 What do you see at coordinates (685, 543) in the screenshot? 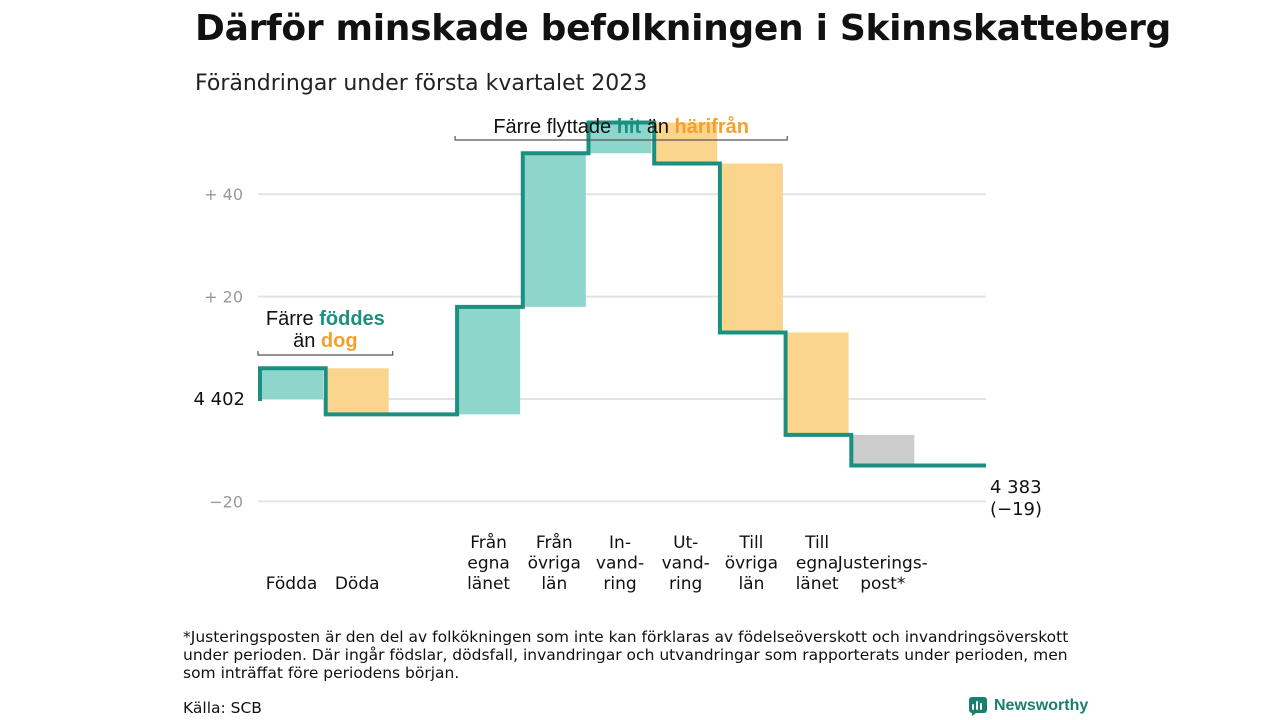
I see `category-label: Ut-` at bounding box center [685, 543].